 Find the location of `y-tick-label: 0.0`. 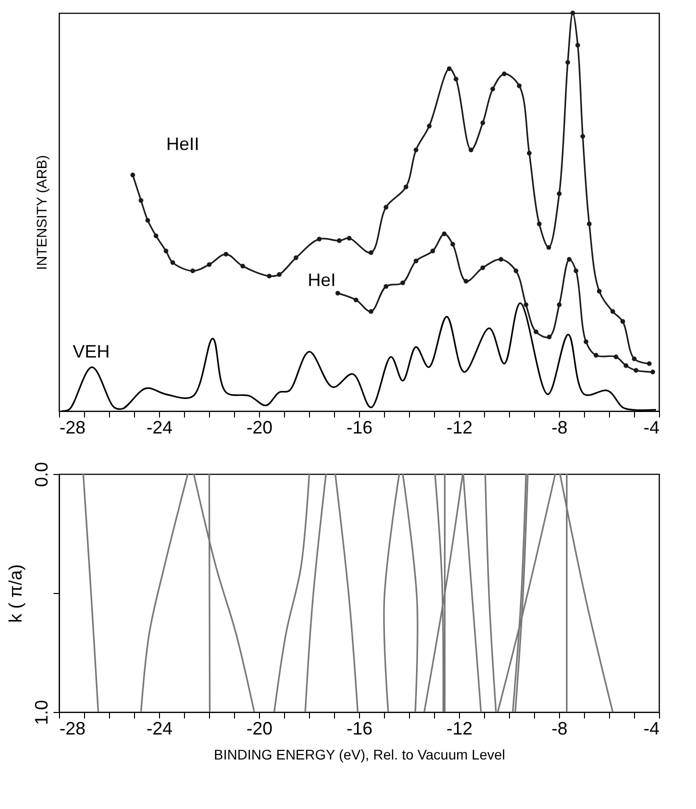

y-tick-label: 0.0 is located at coordinates (42, 475).